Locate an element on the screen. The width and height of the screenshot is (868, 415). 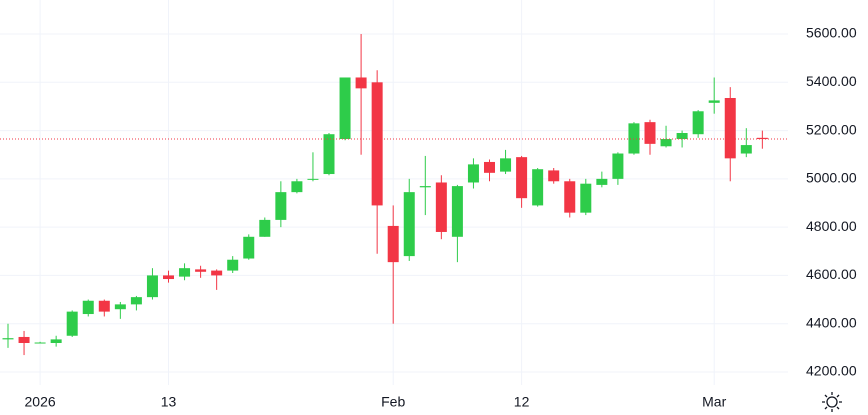
settings-icon-core is located at coordinates (832, 402).